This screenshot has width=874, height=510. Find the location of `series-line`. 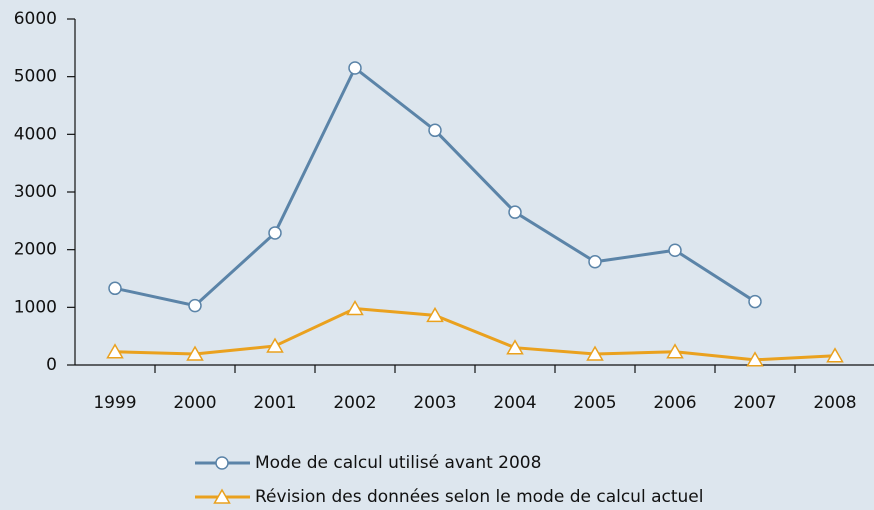

series-line is located at coordinates (475, 334).